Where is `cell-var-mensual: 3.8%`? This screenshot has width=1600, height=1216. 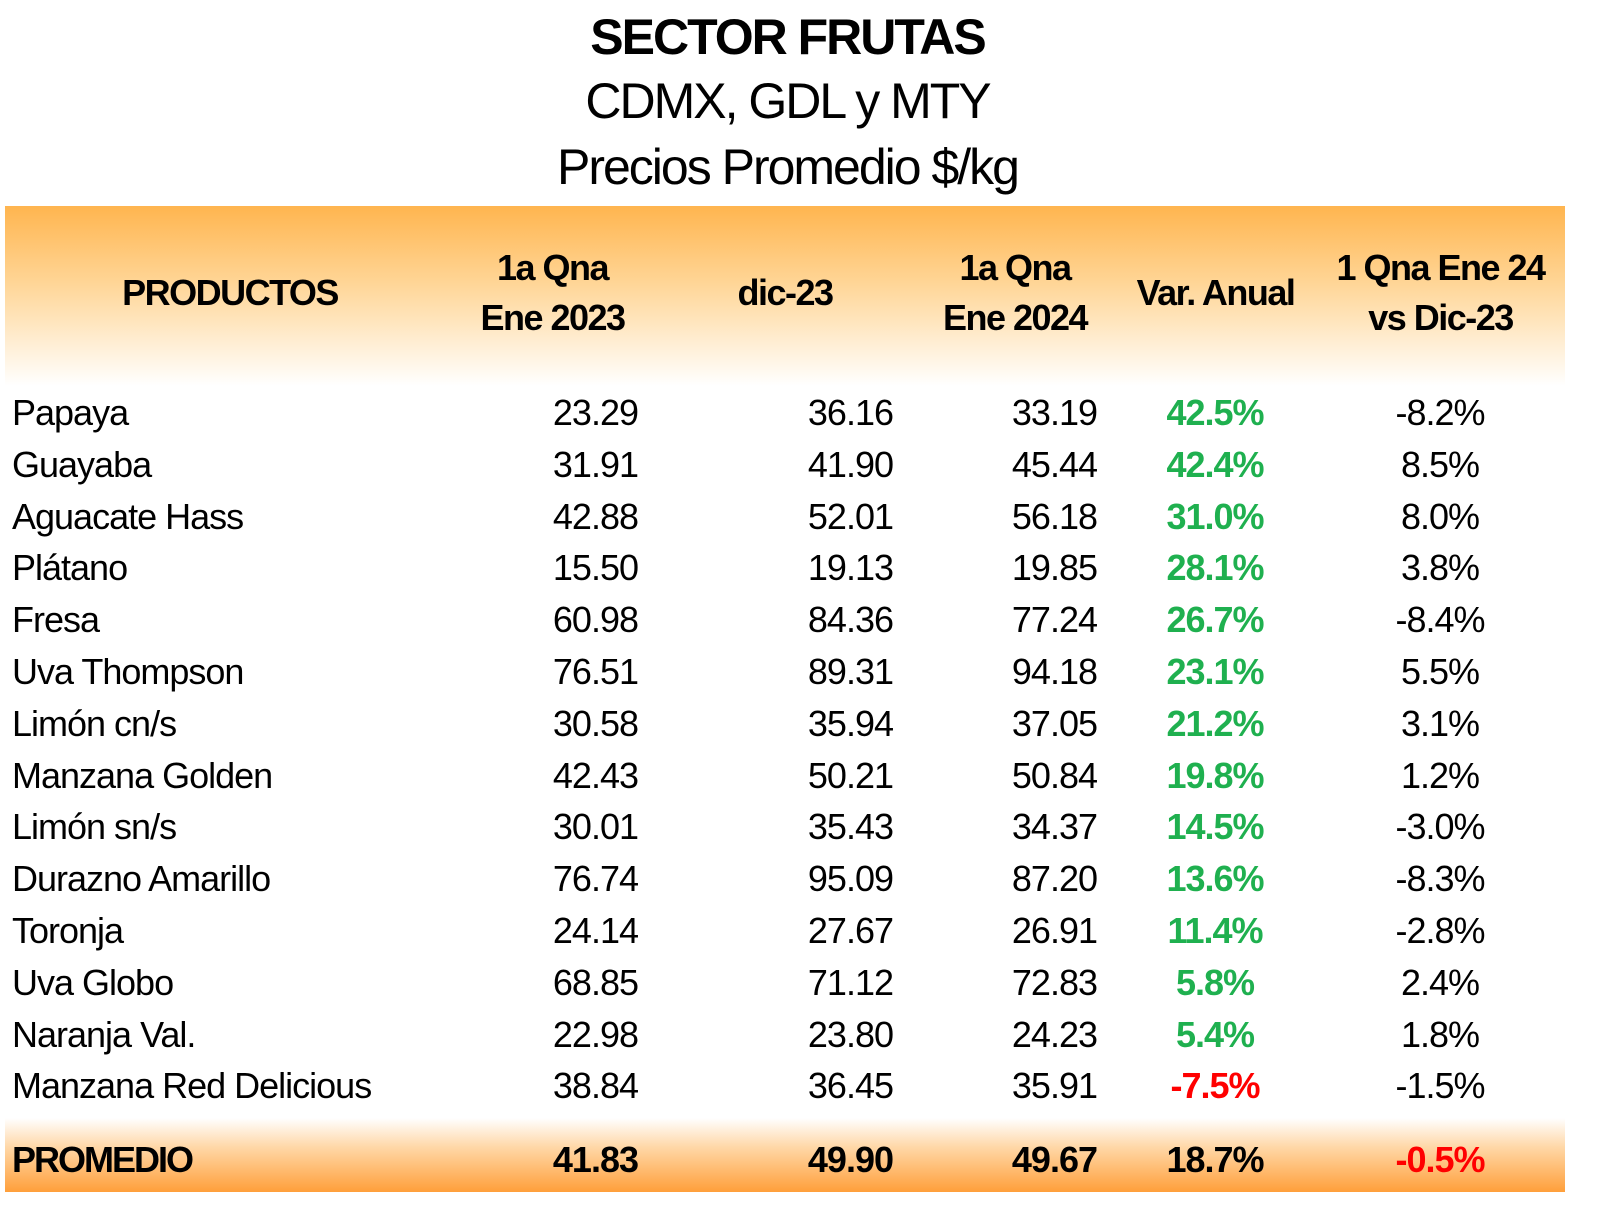 cell-var-mensual: 3.8% is located at coordinates (1440, 568).